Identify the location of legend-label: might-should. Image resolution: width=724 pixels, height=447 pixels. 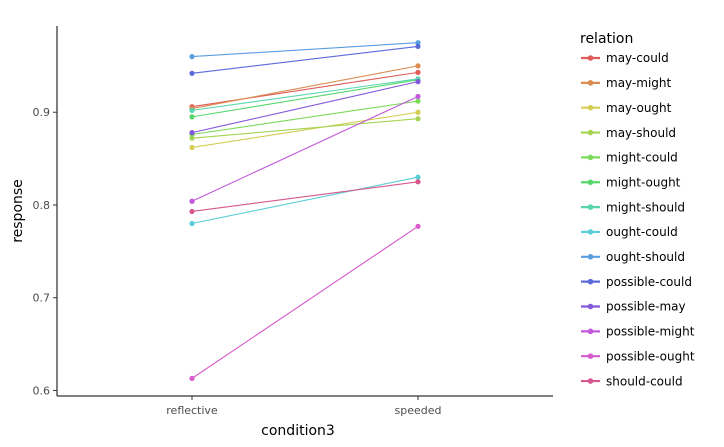
(645, 207).